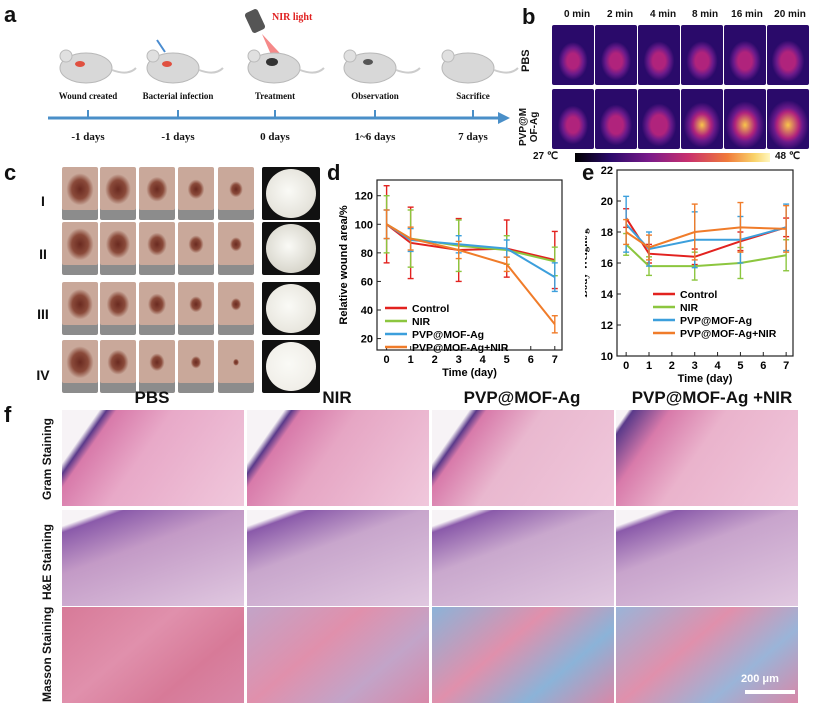 The image size is (813, 707). Describe the element at coordinates (695, 366) in the screenshot. I see `x-tick-label: 3` at that location.